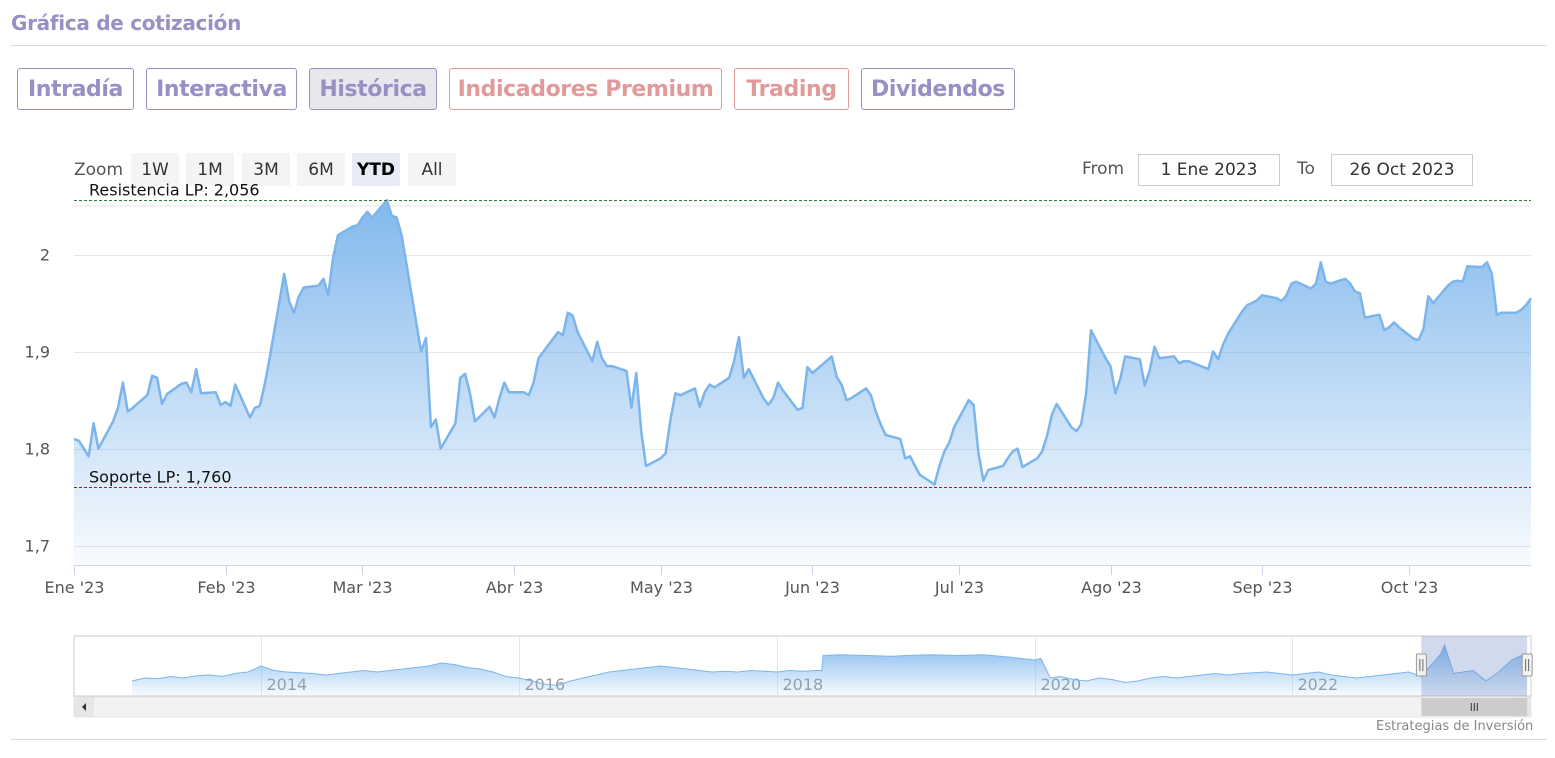 The image size is (1555, 758). Describe the element at coordinates (1111, 587) in the screenshot. I see `x-tick-label: Ago '23` at that location.